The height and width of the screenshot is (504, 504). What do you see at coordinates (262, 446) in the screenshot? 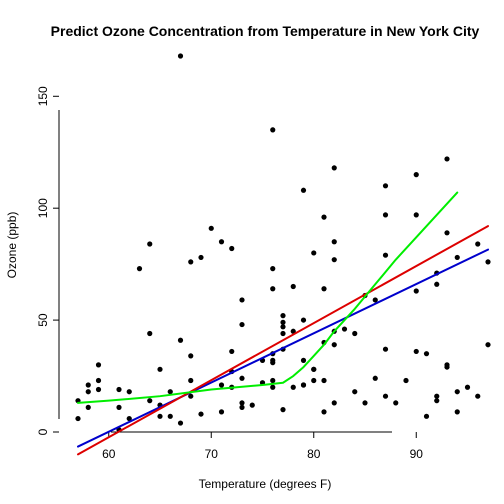
I see `x-ticks: 60 70 80 90` at bounding box center [262, 446].